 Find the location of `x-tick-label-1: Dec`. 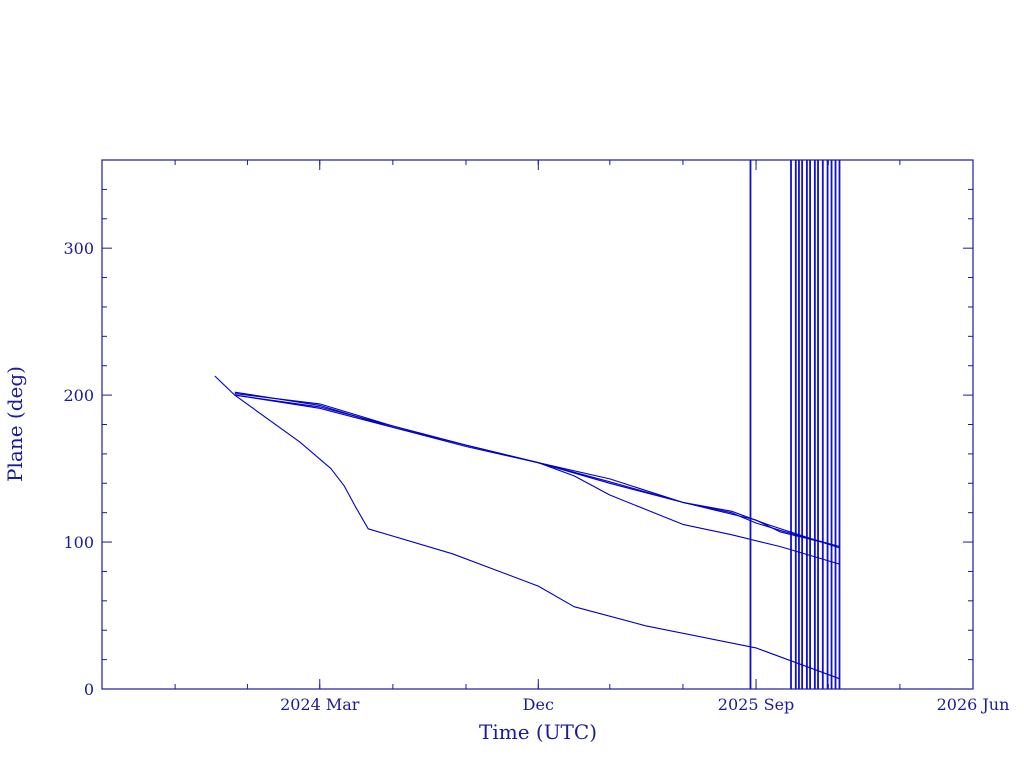

x-tick-label-1: Dec is located at coordinates (538, 704).